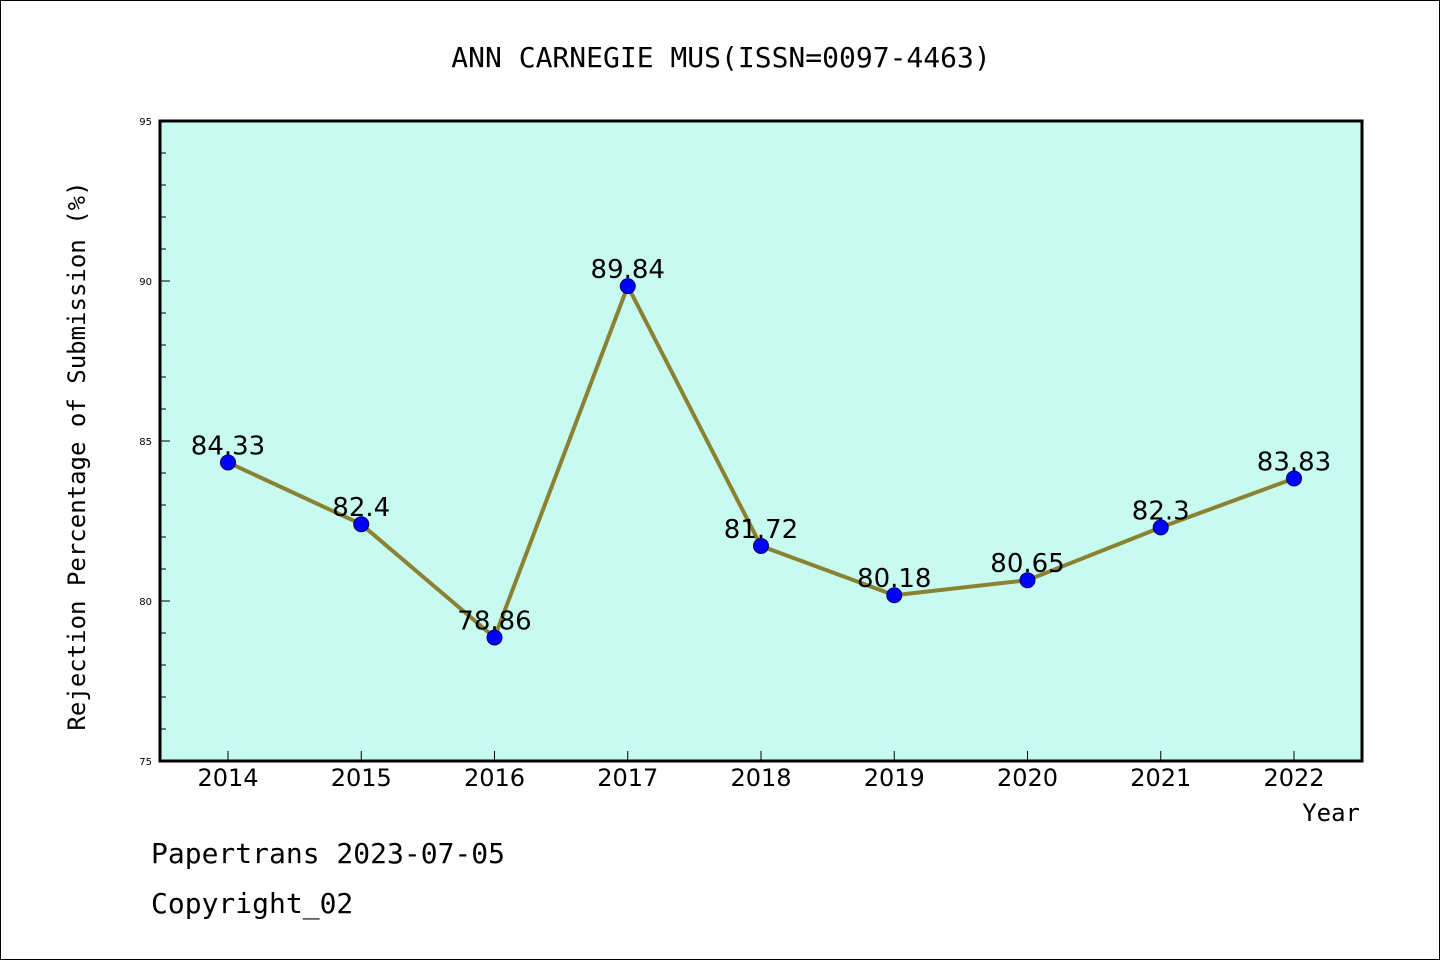 This screenshot has height=961, width=1440. What do you see at coordinates (228, 446) in the screenshot?
I see `data-label: 84.33` at bounding box center [228, 446].